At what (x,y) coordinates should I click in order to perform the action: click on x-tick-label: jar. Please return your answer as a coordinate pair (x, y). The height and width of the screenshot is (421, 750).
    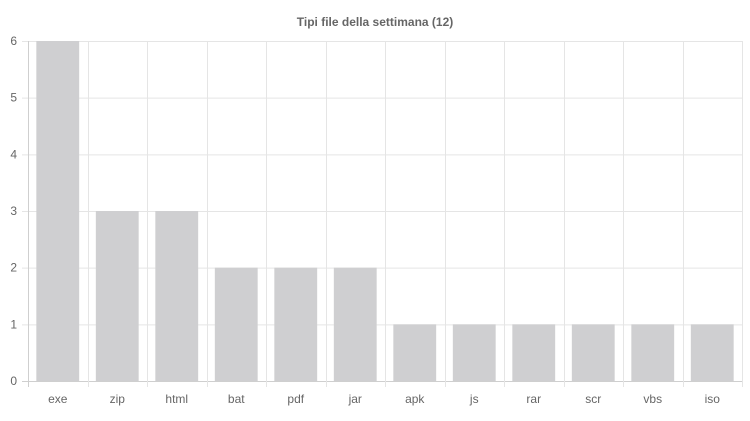
    Looking at the image, I should click on (355, 399).